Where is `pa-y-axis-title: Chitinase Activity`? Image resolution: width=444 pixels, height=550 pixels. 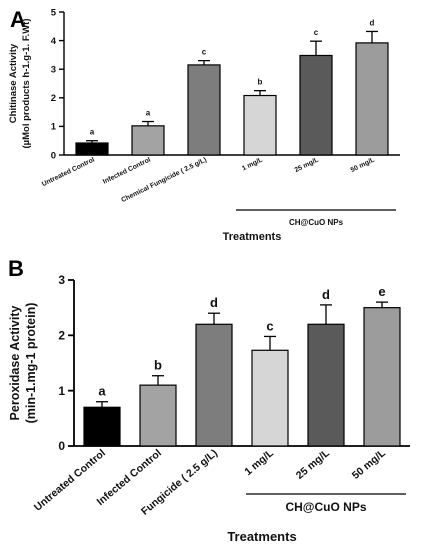
pa-y-axis-title: Chitinase Activity is located at coordinates (13, 83).